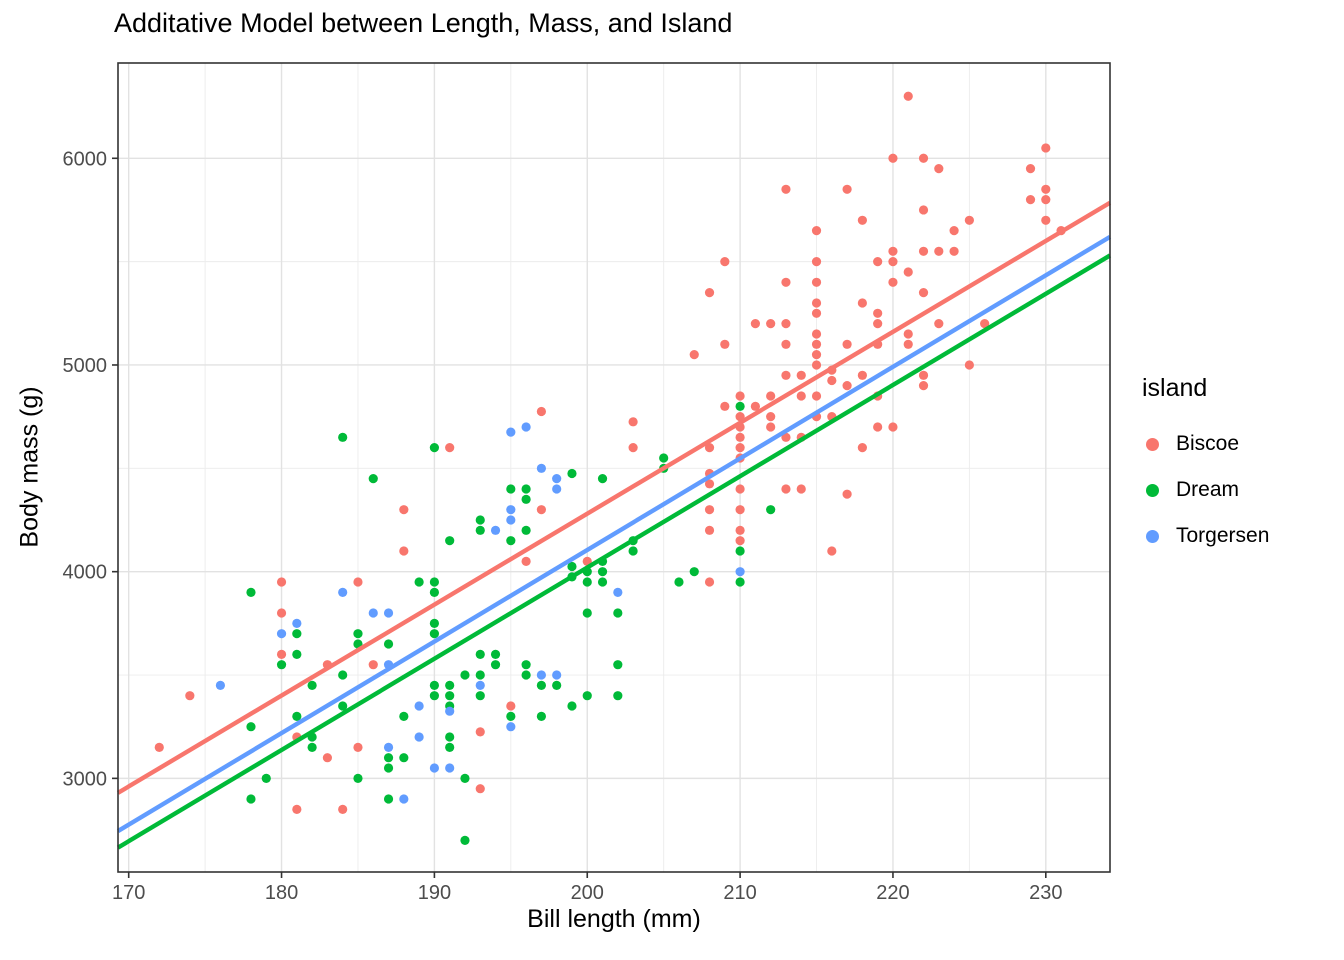 This screenshot has width=1344, height=960. What do you see at coordinates (1208, 443) in the screenshot?
I see `legend-label: Biscoe` at bounding box center [1208, 443].